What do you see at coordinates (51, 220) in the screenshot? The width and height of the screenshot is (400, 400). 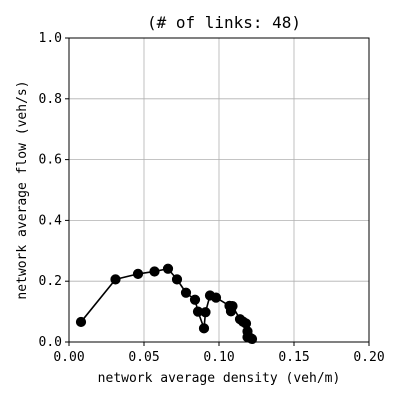 I see `y-tick-label: 0.4` at bounding box center [51, 220].